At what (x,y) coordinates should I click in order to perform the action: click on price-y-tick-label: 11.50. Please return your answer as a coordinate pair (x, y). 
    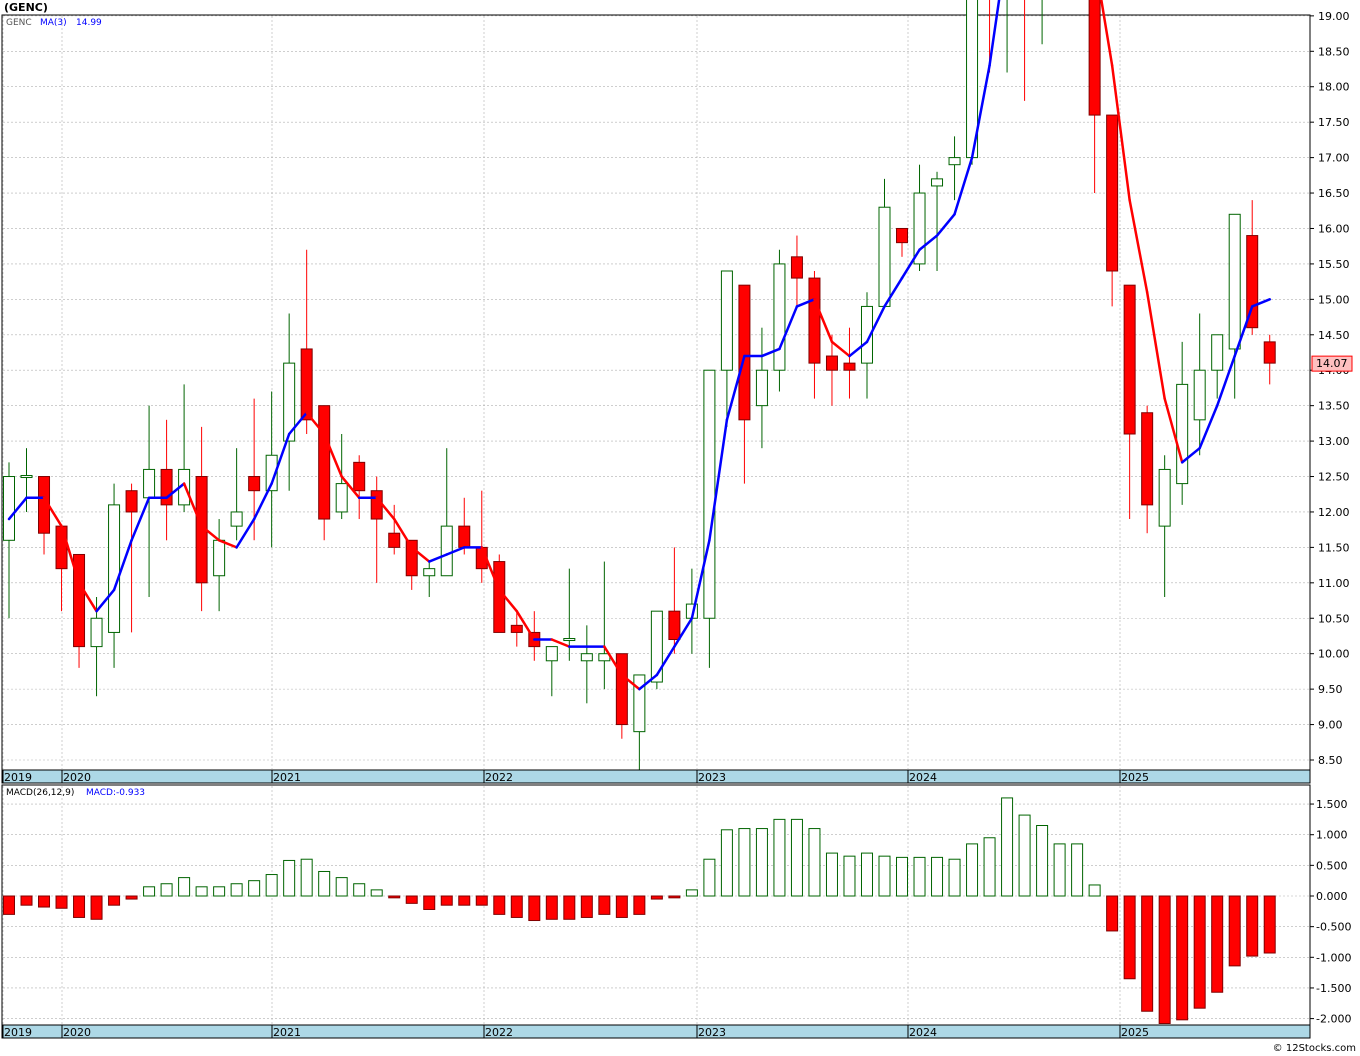
    Looking at the image, I should click on (1334, 547).